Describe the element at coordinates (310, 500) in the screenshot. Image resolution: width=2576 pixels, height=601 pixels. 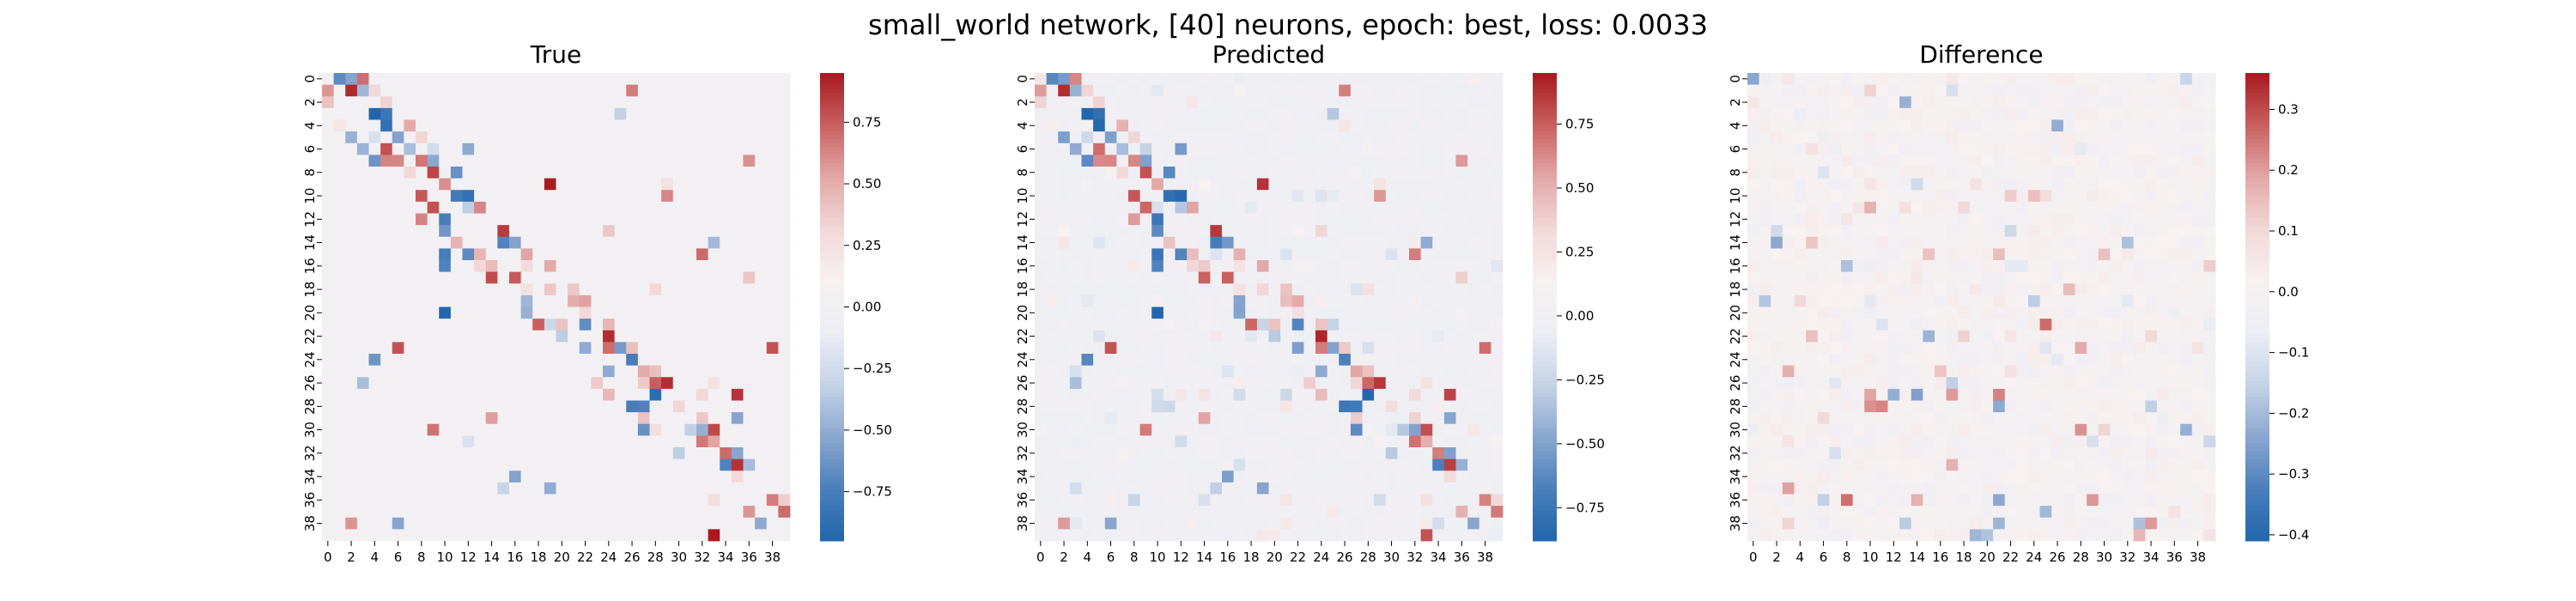
I see `y-tick-label: 36` at that location.